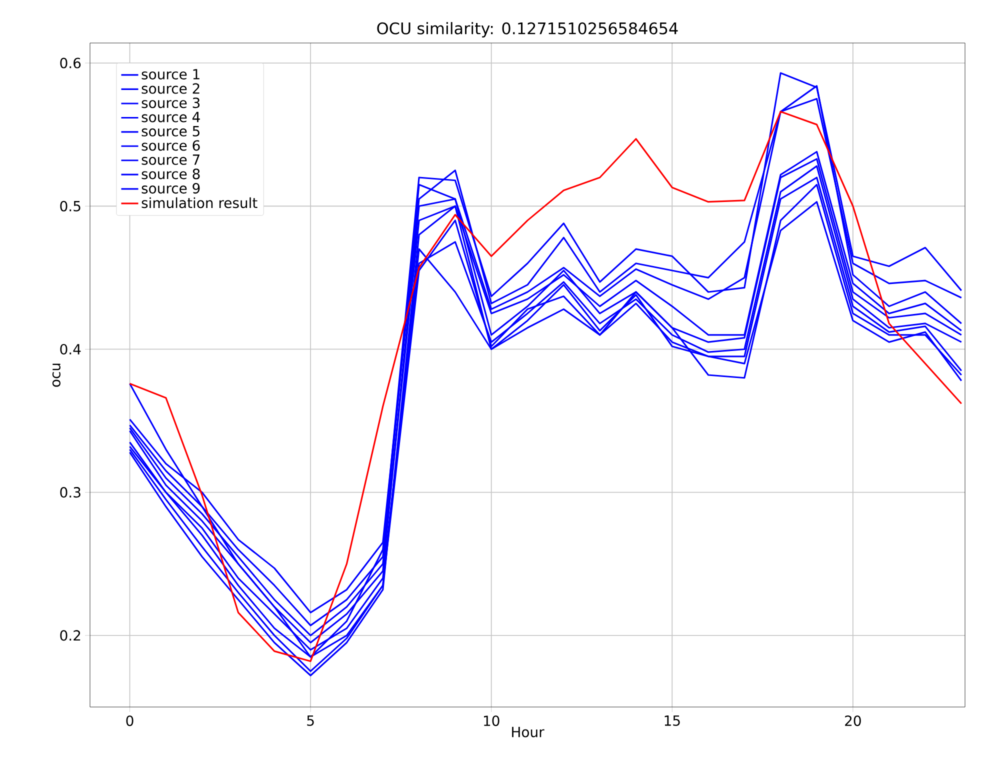 The height and width of the screenshot is (768, 986). I want to click on y-tick-label: 0.3, so click(70, 492).